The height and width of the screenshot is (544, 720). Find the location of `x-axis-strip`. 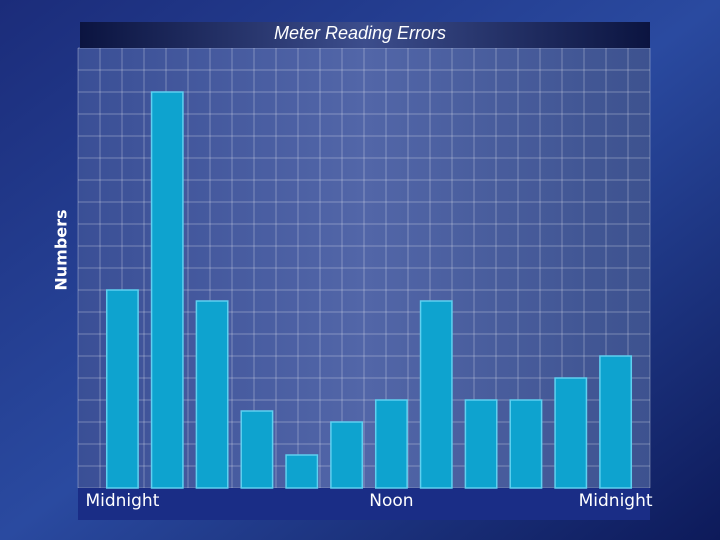

x-axis-strip is located at coordinates (364, 504).